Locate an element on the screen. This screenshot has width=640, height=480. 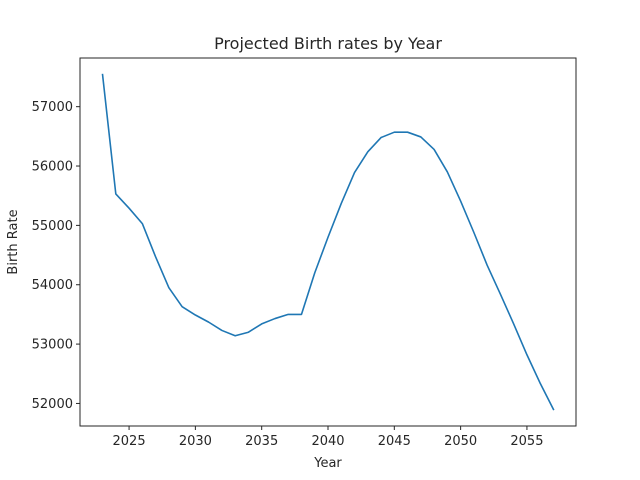
y-axis-label: Birth Rate is located at coordinates (13, 241).